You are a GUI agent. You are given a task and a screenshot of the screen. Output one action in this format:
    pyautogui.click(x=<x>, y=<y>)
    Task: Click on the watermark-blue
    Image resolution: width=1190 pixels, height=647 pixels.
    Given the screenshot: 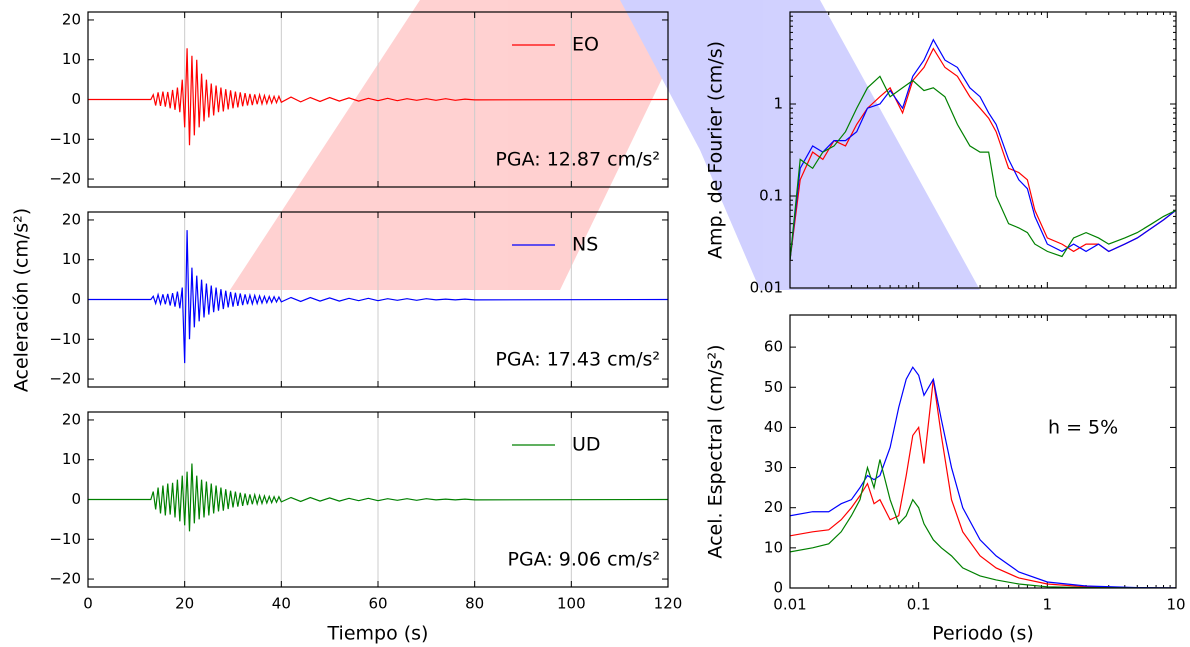 What is the action you would take?
    pyautogui.click(x=800, y=145)
    